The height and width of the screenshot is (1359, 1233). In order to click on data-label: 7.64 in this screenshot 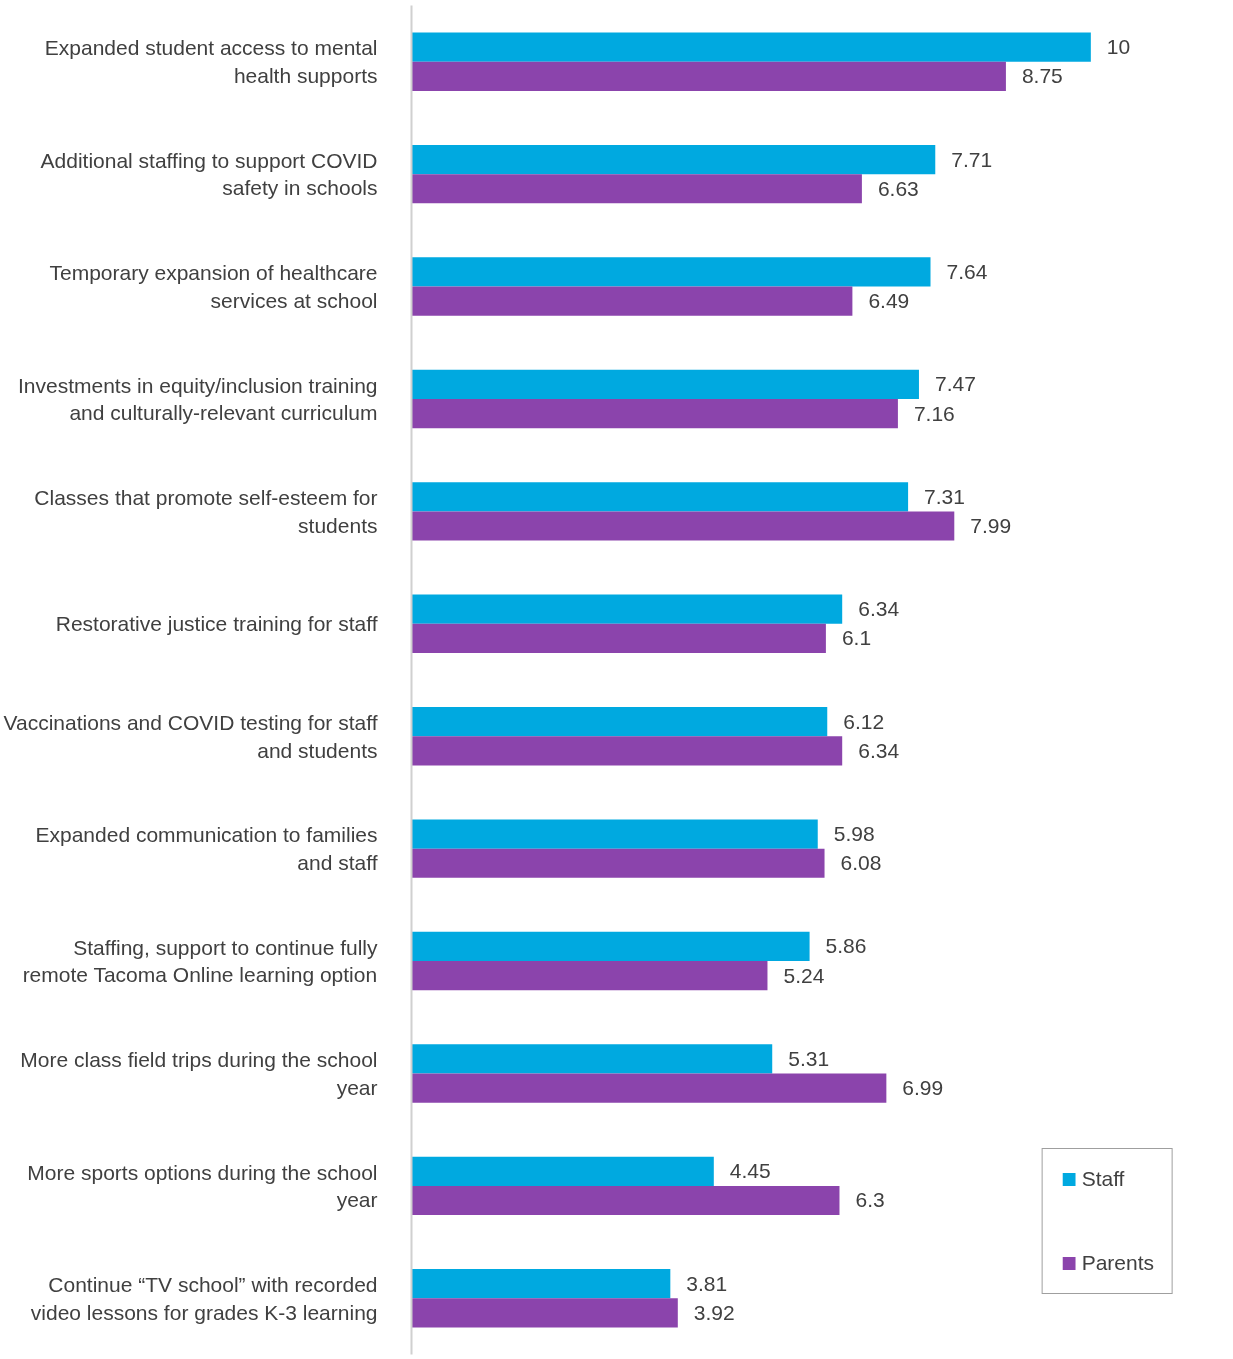, I will do `click(967, 271)`.